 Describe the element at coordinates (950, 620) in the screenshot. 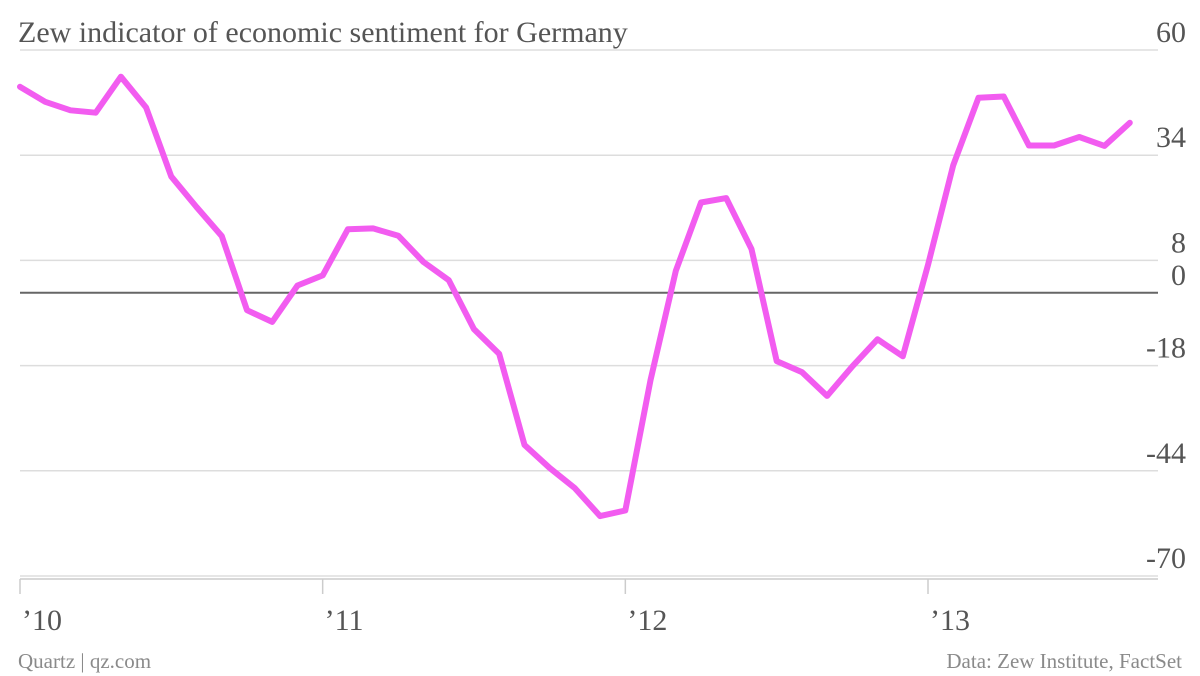

I see `x-tick-label: ’13` at that location.